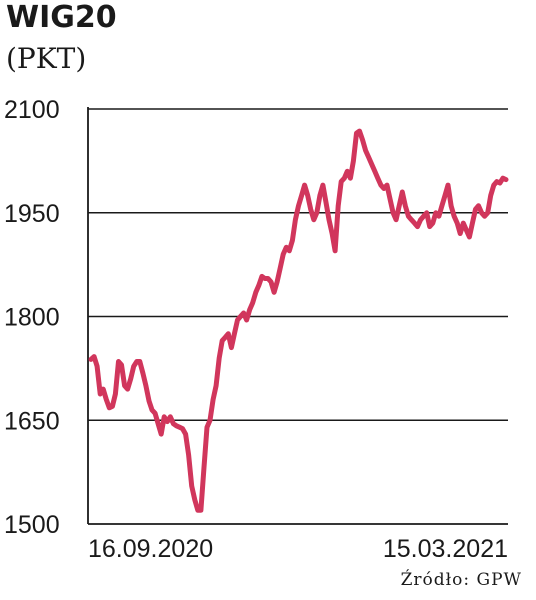  Describe the element at coordinates (461, 580) in the screenshot. I see `source-note: Źródło: GPW` at that location.